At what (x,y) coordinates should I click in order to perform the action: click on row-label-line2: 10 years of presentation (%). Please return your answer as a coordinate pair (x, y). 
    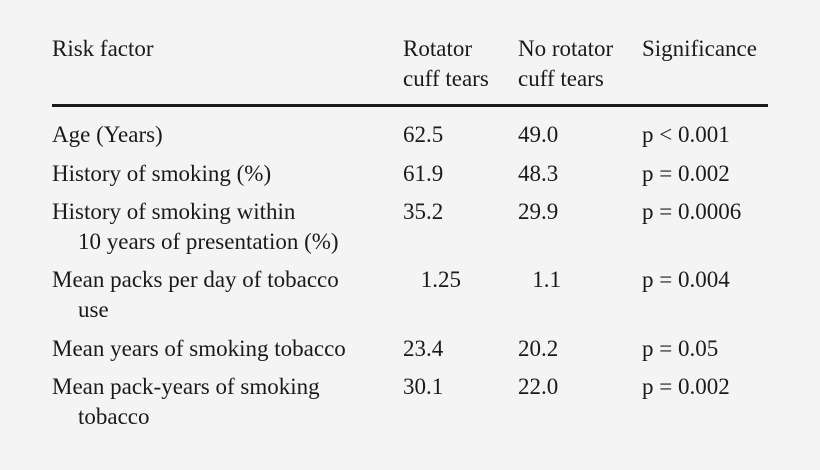
    Looking at the image, I should click on (208, 241).